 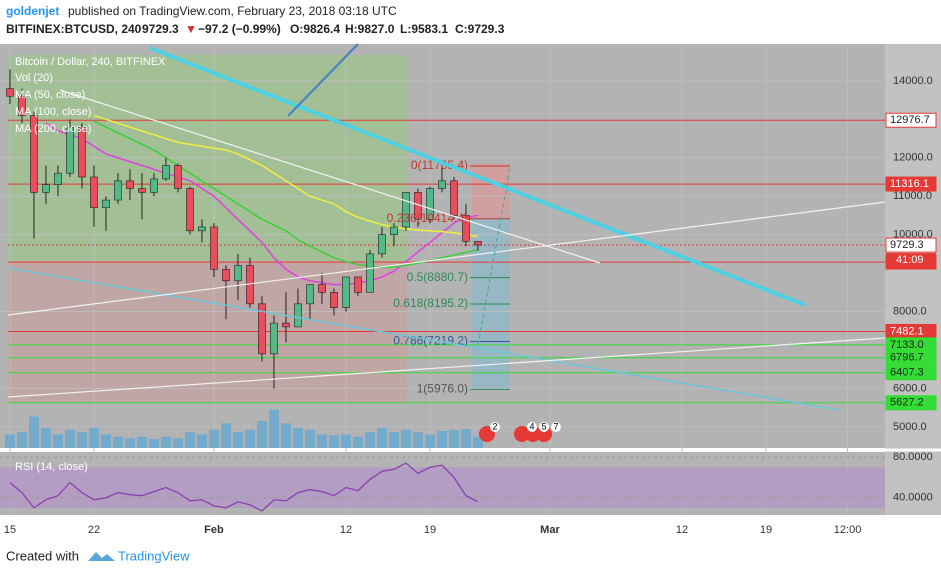 What do you see at coordinates (154, 555) in the screenshot?
I see `brand: TradingView` at bounding box center [154, 555].